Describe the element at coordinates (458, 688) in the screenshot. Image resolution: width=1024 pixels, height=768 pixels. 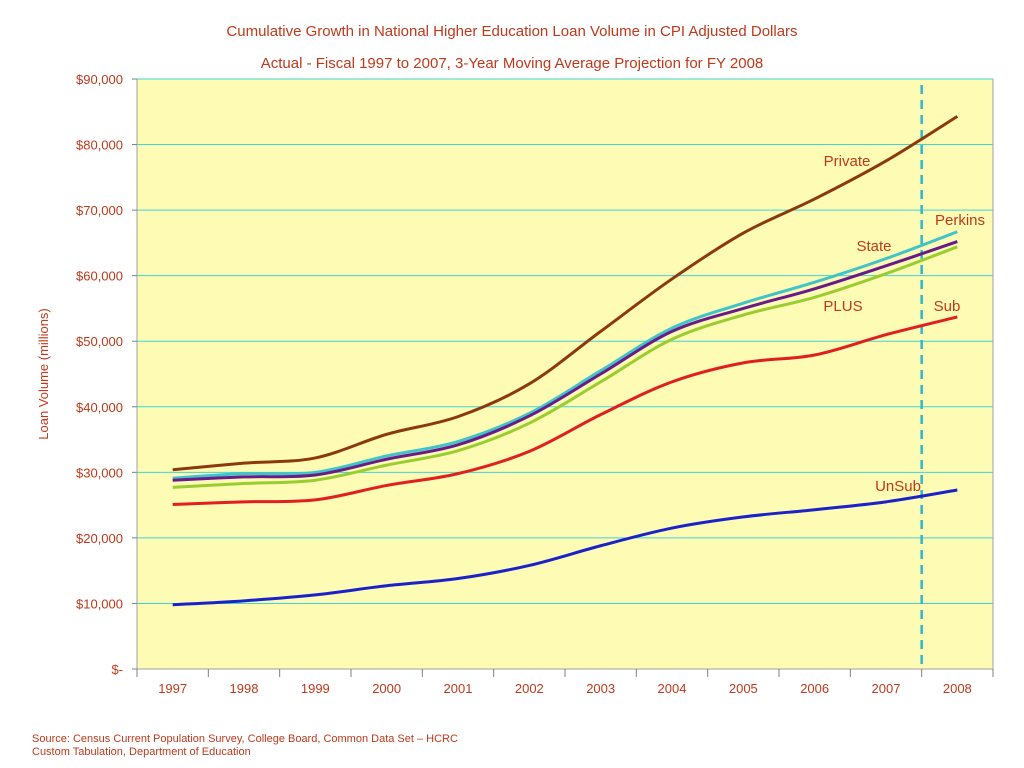
I see `x-tick-label: 2001` at that location.